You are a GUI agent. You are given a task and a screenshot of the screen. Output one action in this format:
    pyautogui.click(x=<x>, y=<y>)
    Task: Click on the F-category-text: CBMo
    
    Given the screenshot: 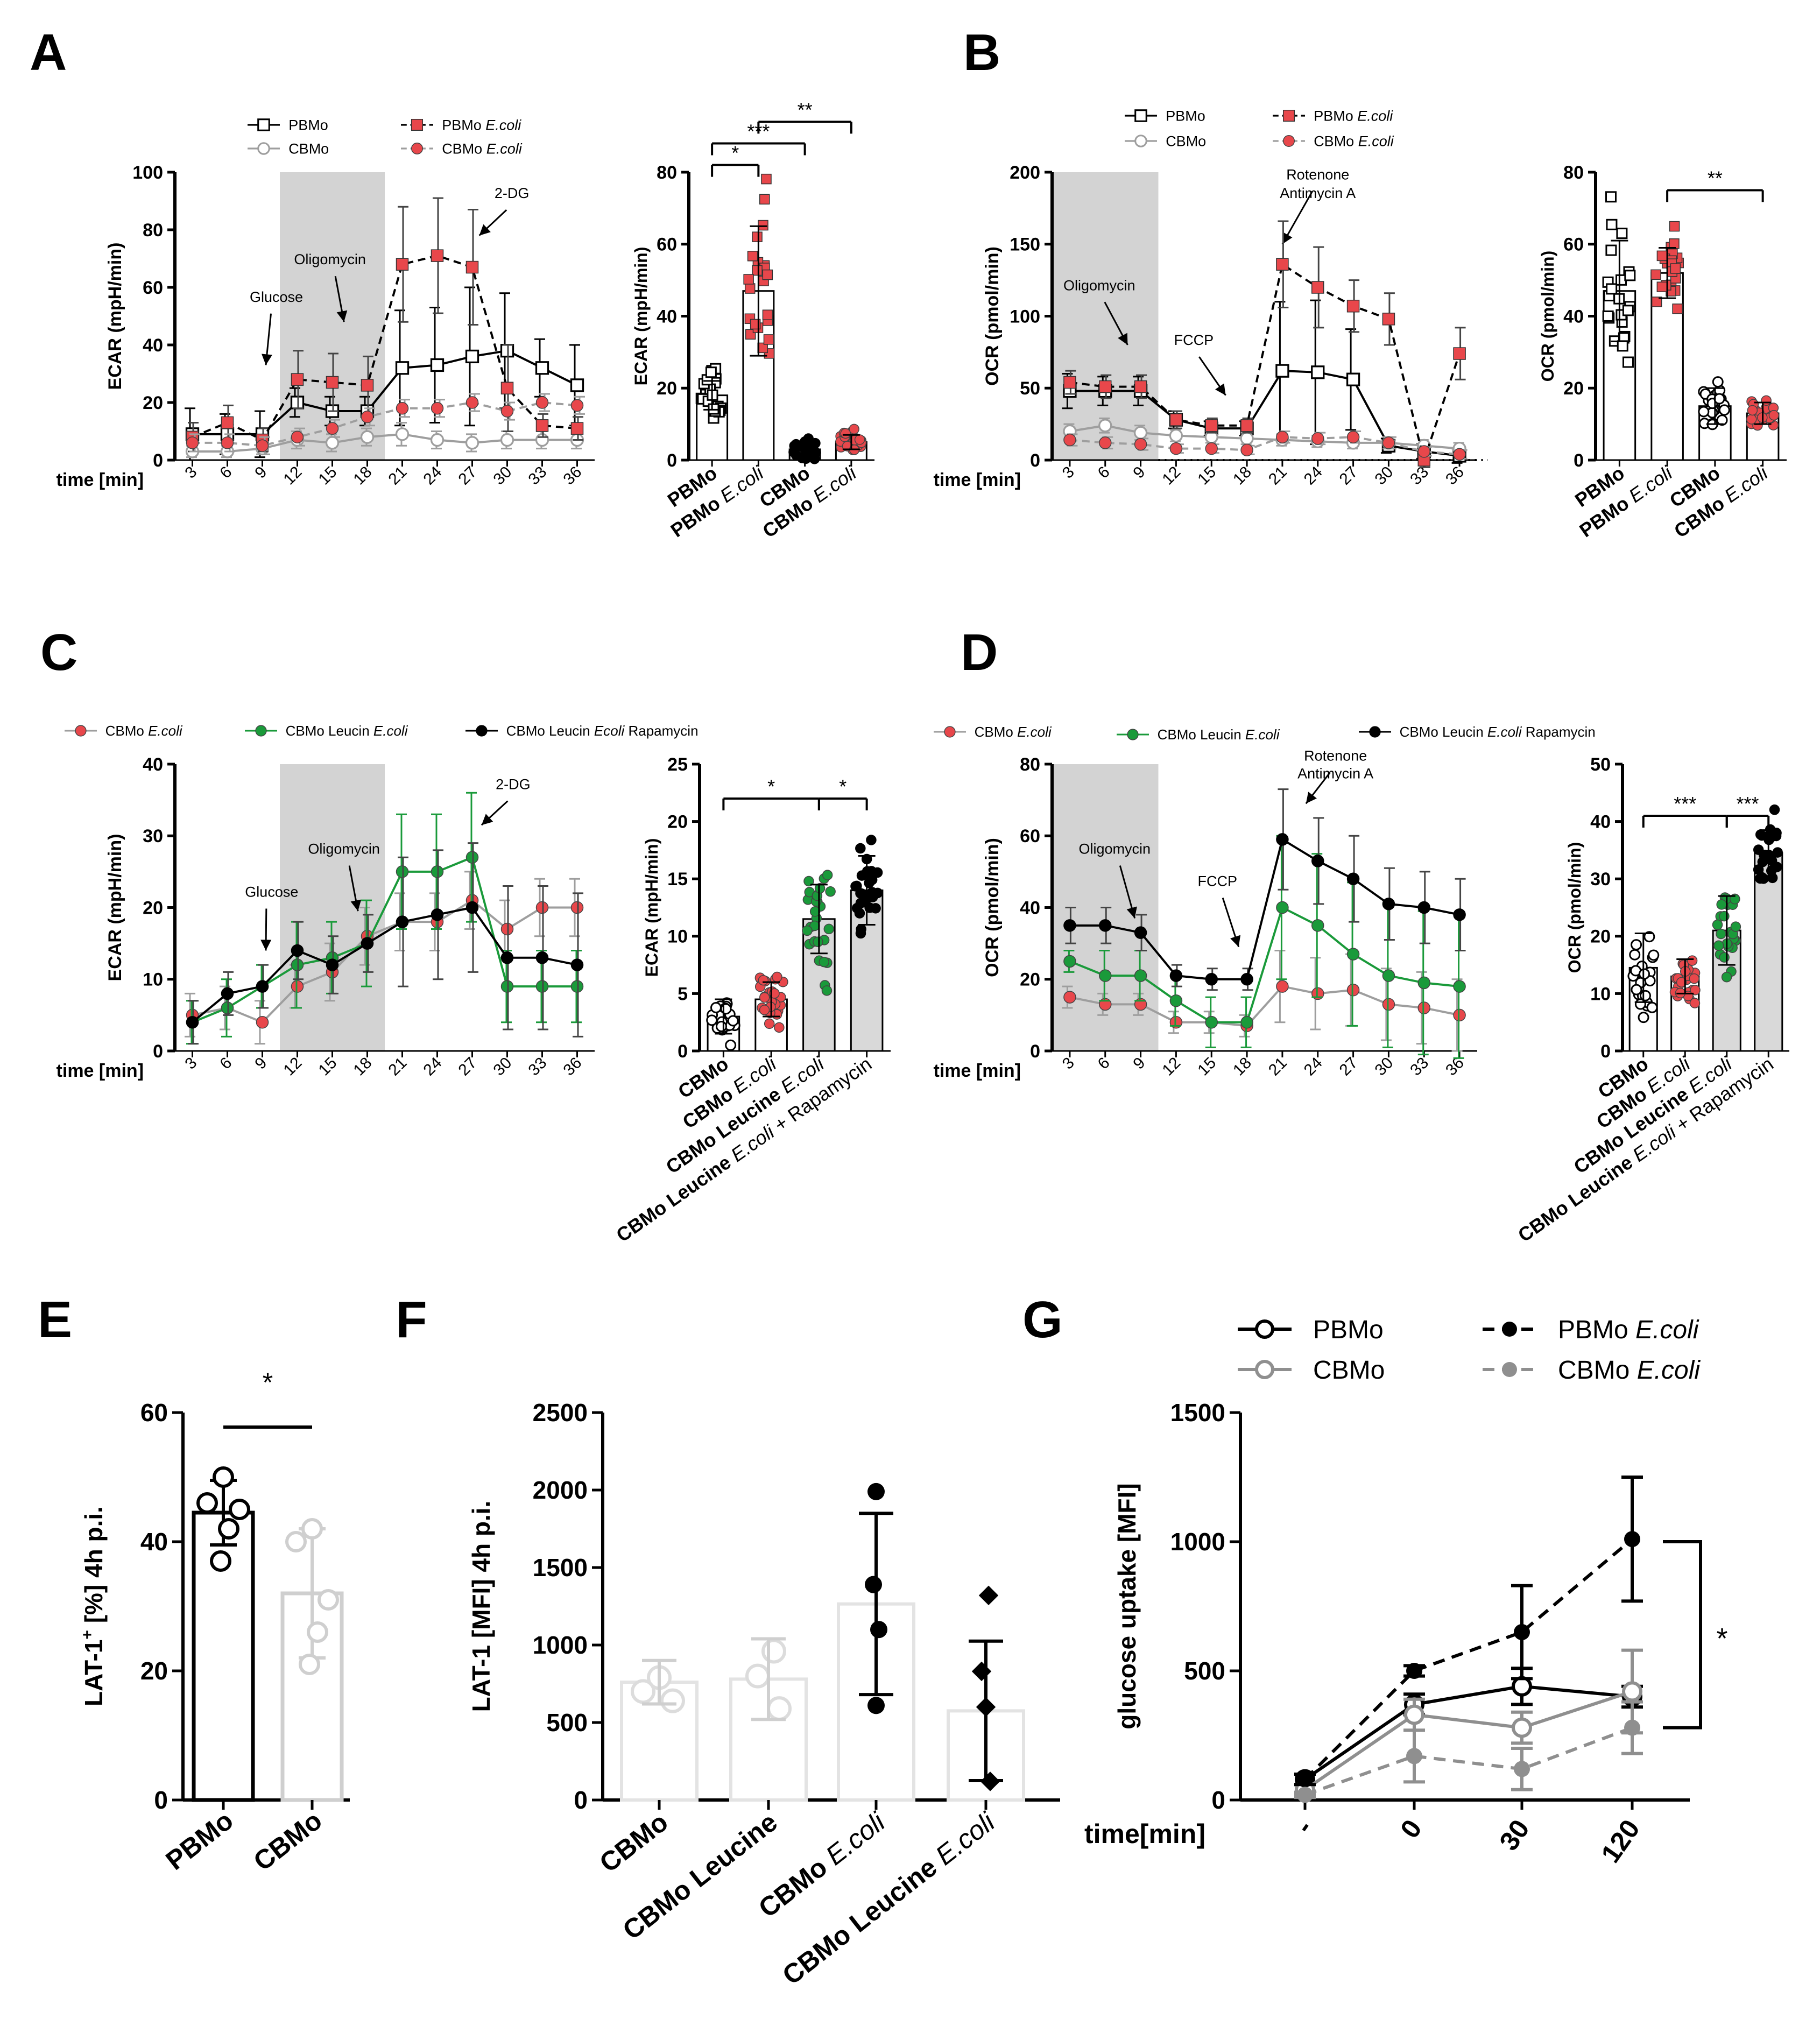 What is the action you would take?
    pyautogui.click(x=795, y=1886)
    